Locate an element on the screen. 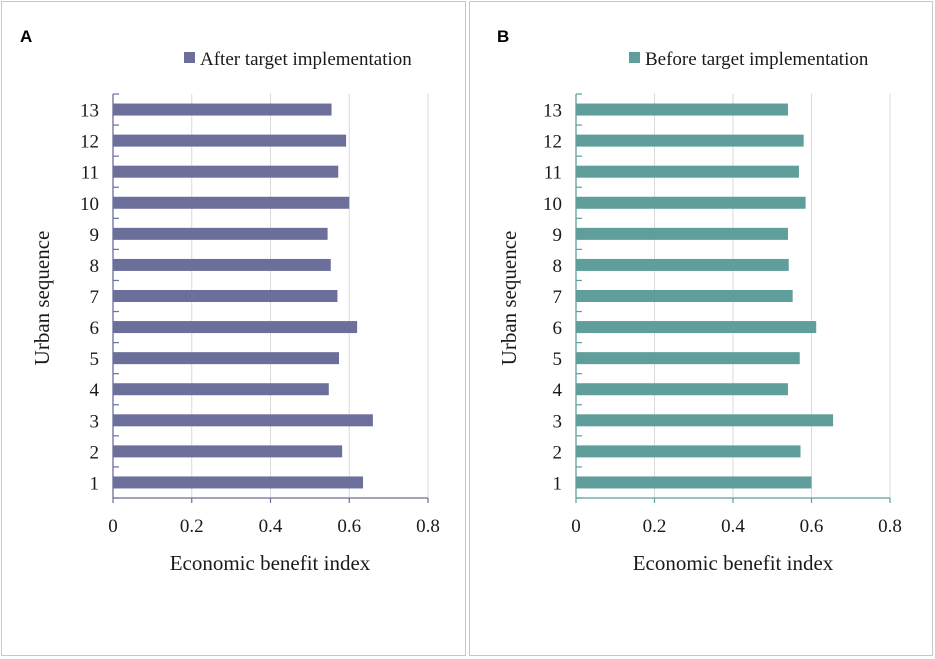 Image resolution: width=935 pixels, height=659 pixels. y-tick-label-a-11: 11 is located at coordinates (90, 173).